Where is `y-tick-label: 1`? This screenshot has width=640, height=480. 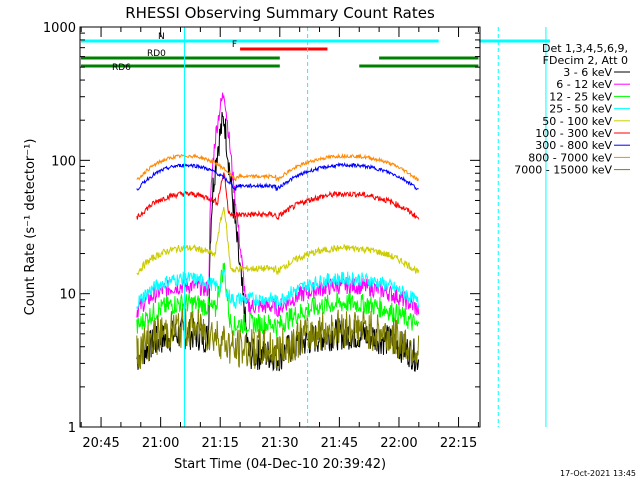
y-tick-label: 1 is located at coordinates (72, 428).